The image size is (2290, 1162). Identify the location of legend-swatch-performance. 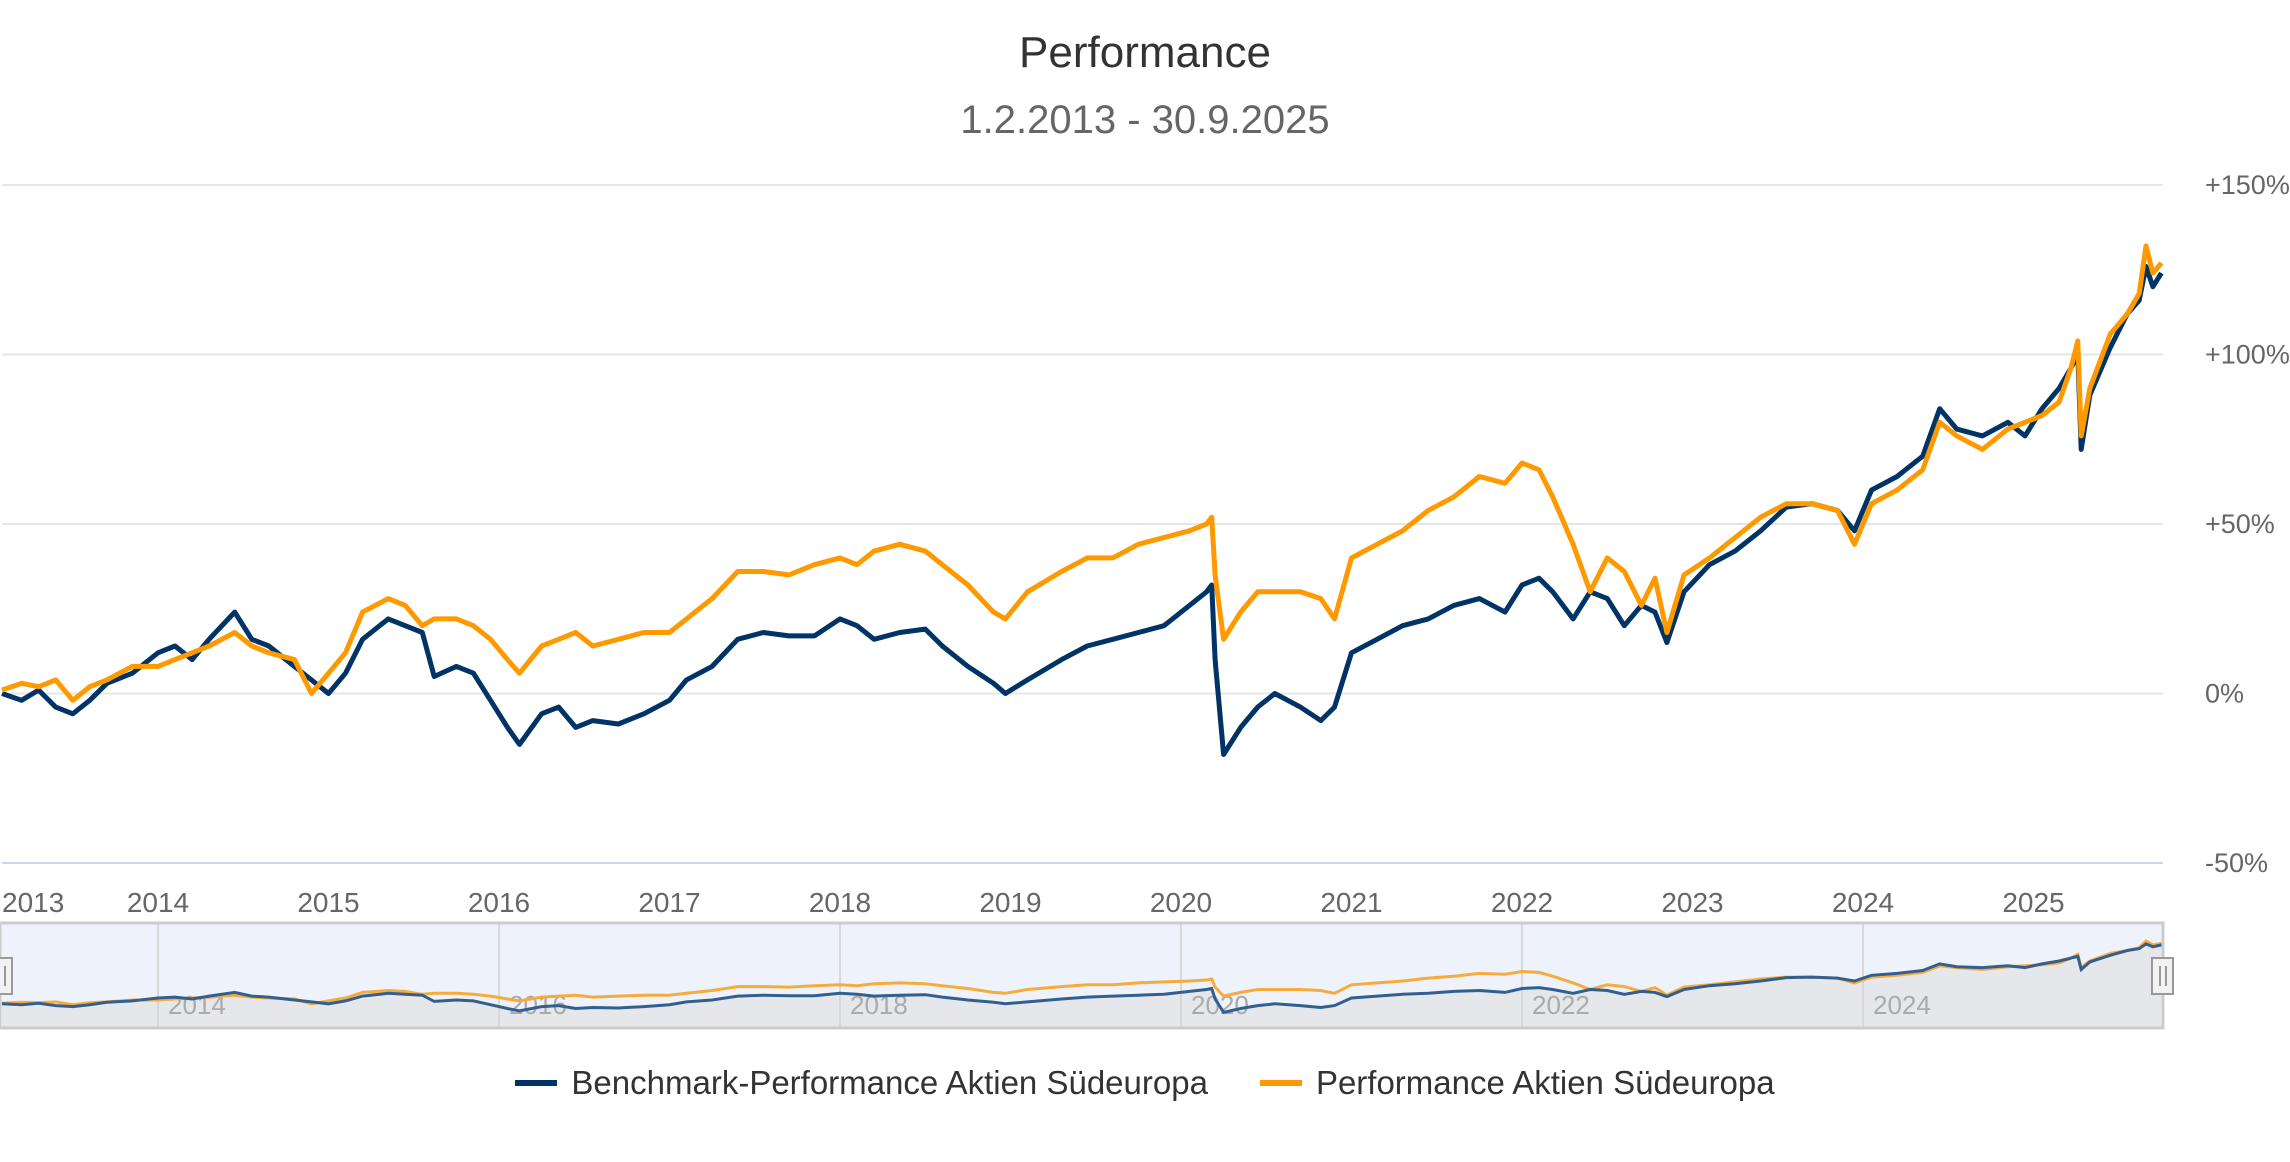
(1280, 1083).